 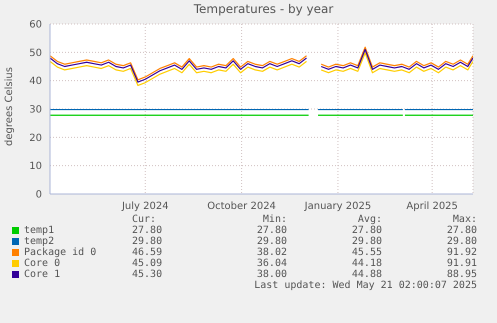 What do you see at coordinates (432, 206) in the screenshot?
I see `x-tick-label: April 2025` at bounding box center [432, 206].